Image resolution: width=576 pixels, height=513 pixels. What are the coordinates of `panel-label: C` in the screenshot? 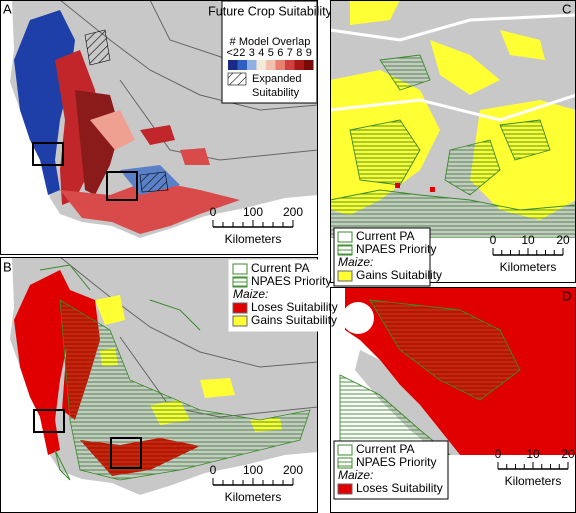 It's located at (566, 8).